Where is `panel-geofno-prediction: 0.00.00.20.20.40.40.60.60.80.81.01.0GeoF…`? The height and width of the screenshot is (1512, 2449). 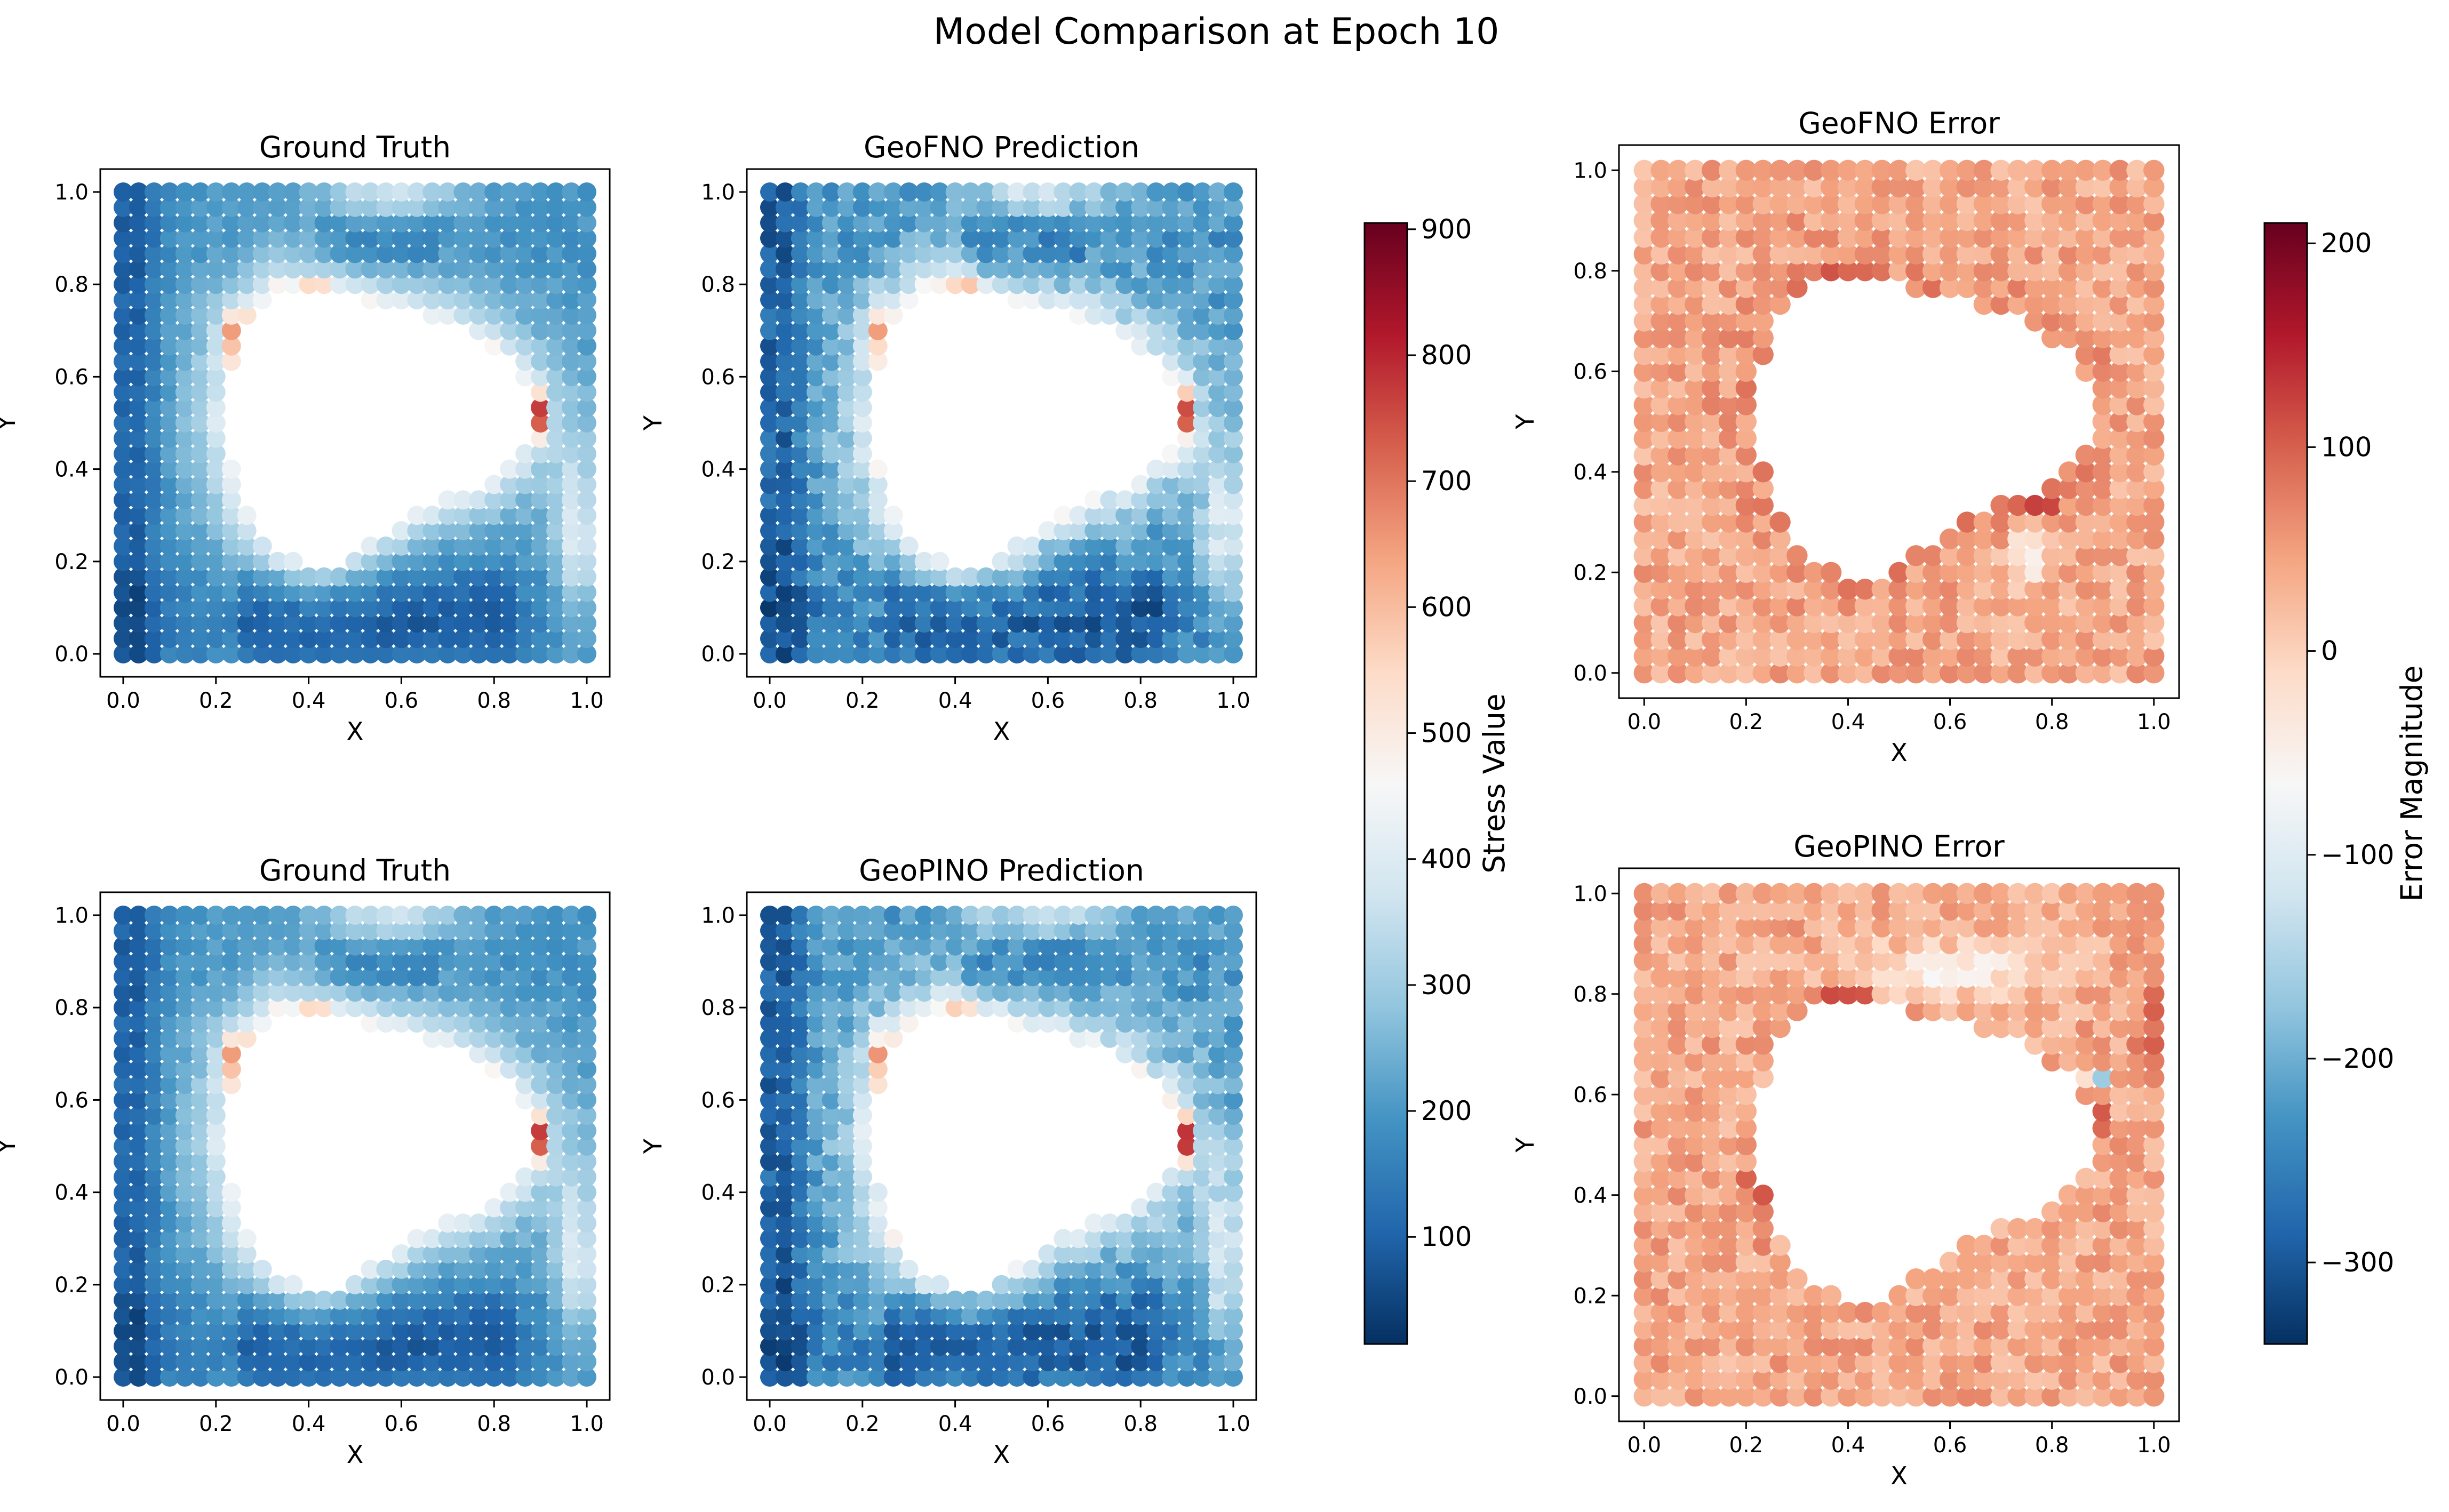
panel-geofno-prediction: 0.00.00.20.20.40.40.60.60.80.81.01.0GeoF… is located at coordinates (948, 438).